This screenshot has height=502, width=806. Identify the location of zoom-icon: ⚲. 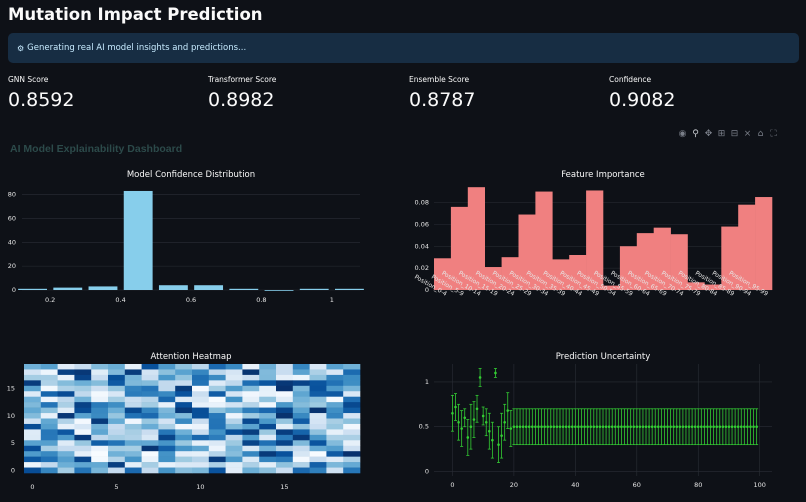
(695, 134).